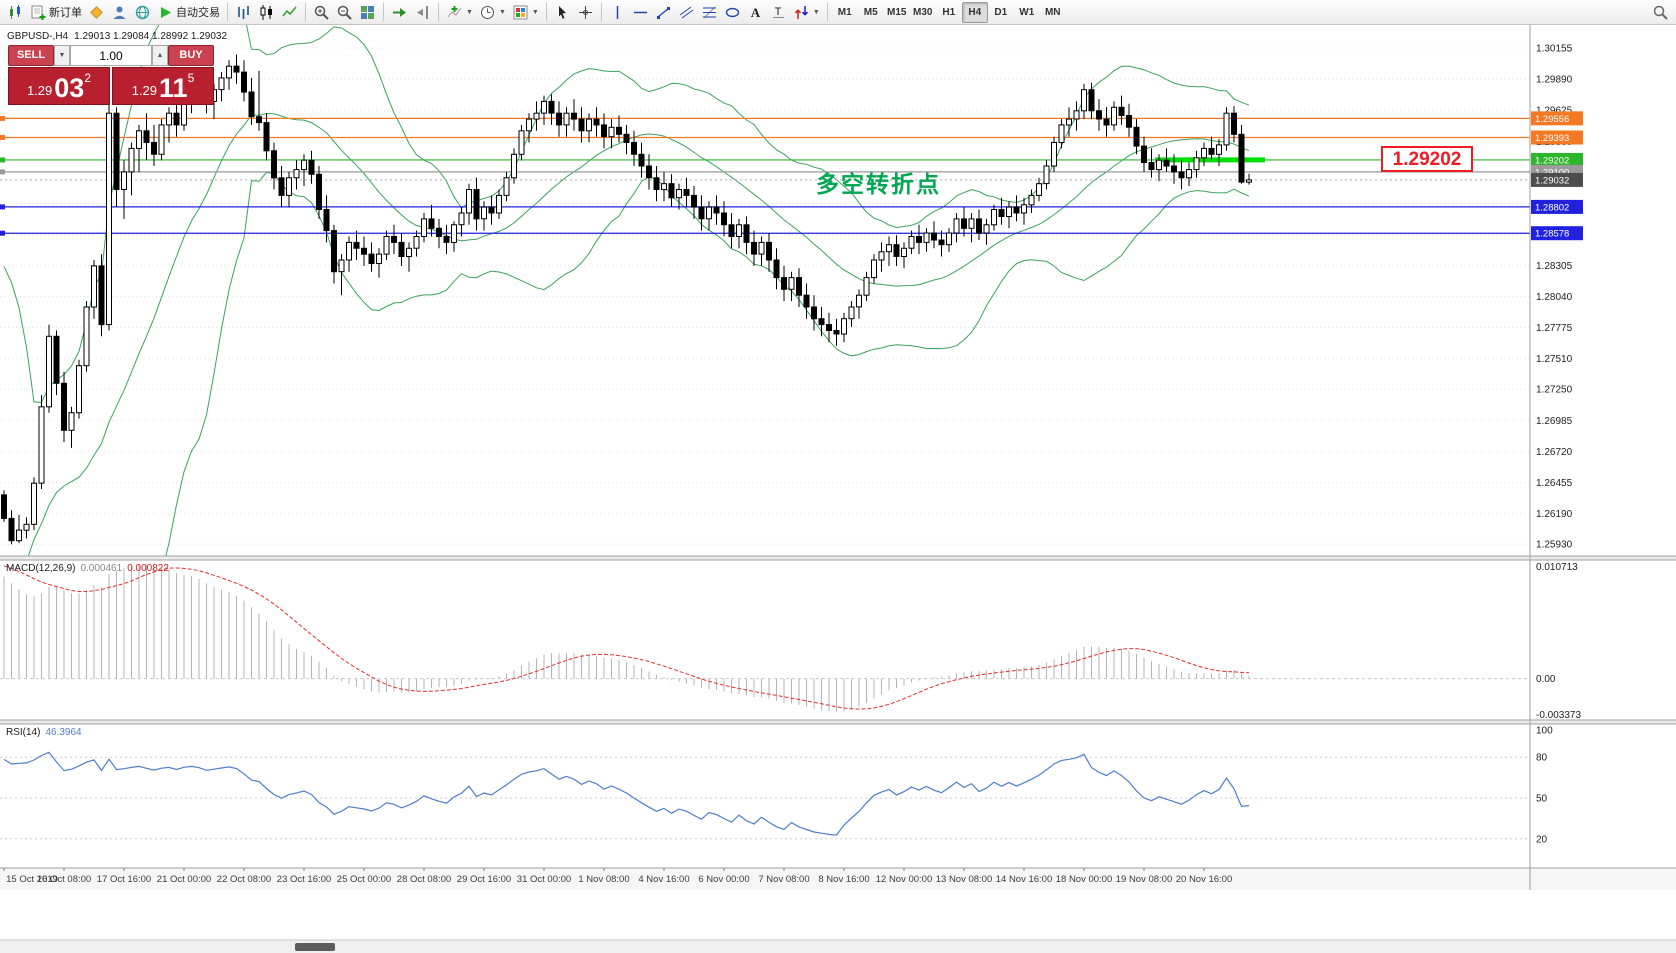  I want to click on tiles-glyph, so click(367, 12).